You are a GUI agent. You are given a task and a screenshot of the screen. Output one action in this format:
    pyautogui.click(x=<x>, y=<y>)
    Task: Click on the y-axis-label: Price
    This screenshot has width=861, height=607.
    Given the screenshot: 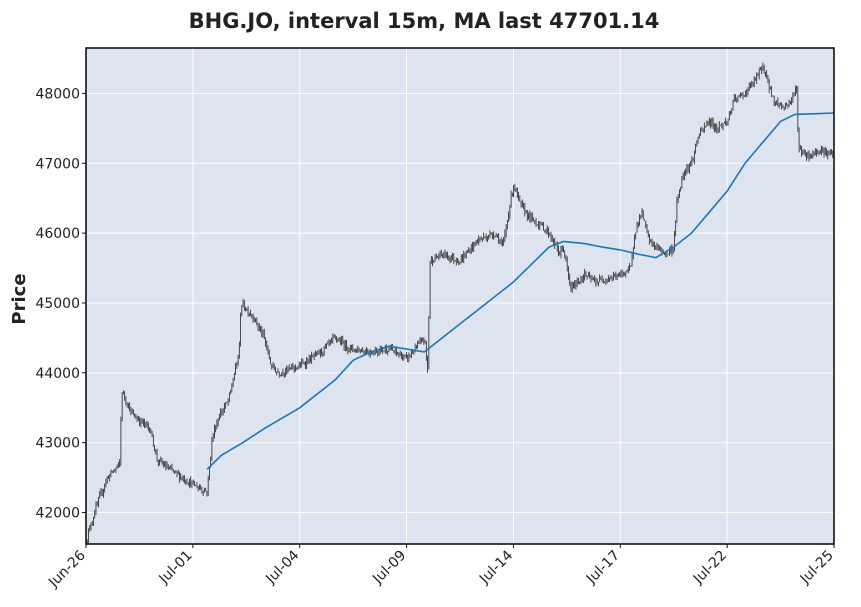 What is the action you would take?
    pyautogui.click(x=19, y=298)
    